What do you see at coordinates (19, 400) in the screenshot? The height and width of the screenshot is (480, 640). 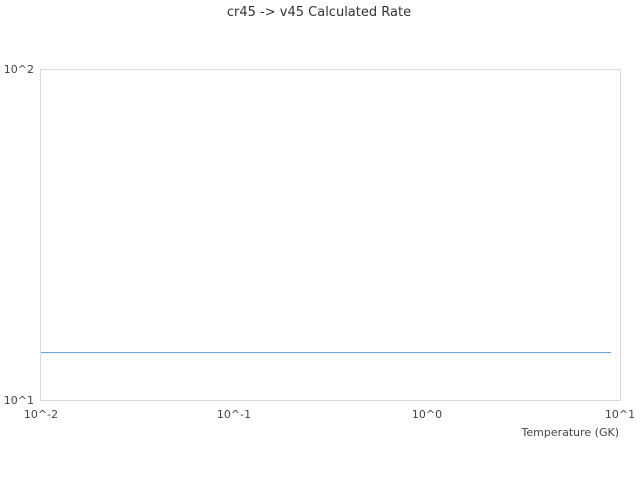 I see `y-tick-label-bottom: 10^1` at bounding box center [19, 400].